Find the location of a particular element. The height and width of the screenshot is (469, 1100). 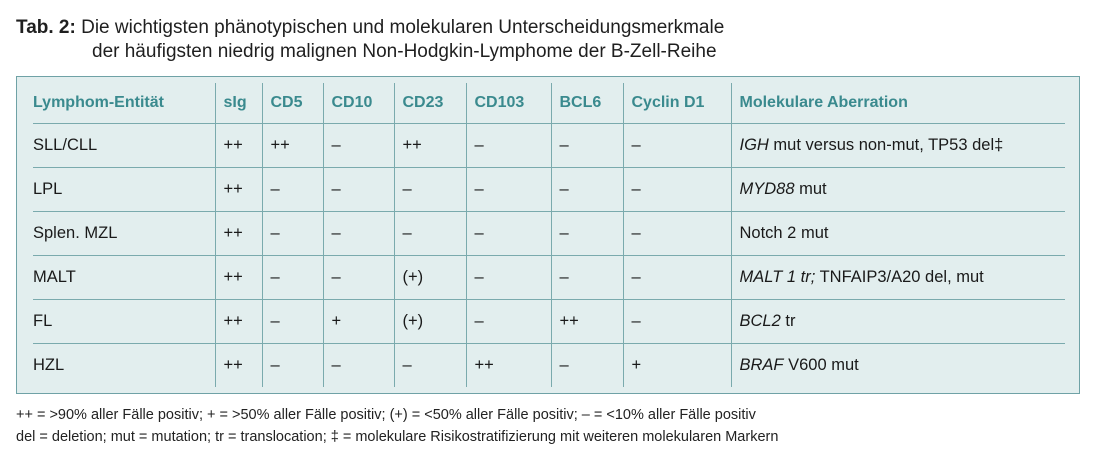

aberration-italic: BRAF is located at coordinates (761, 365).